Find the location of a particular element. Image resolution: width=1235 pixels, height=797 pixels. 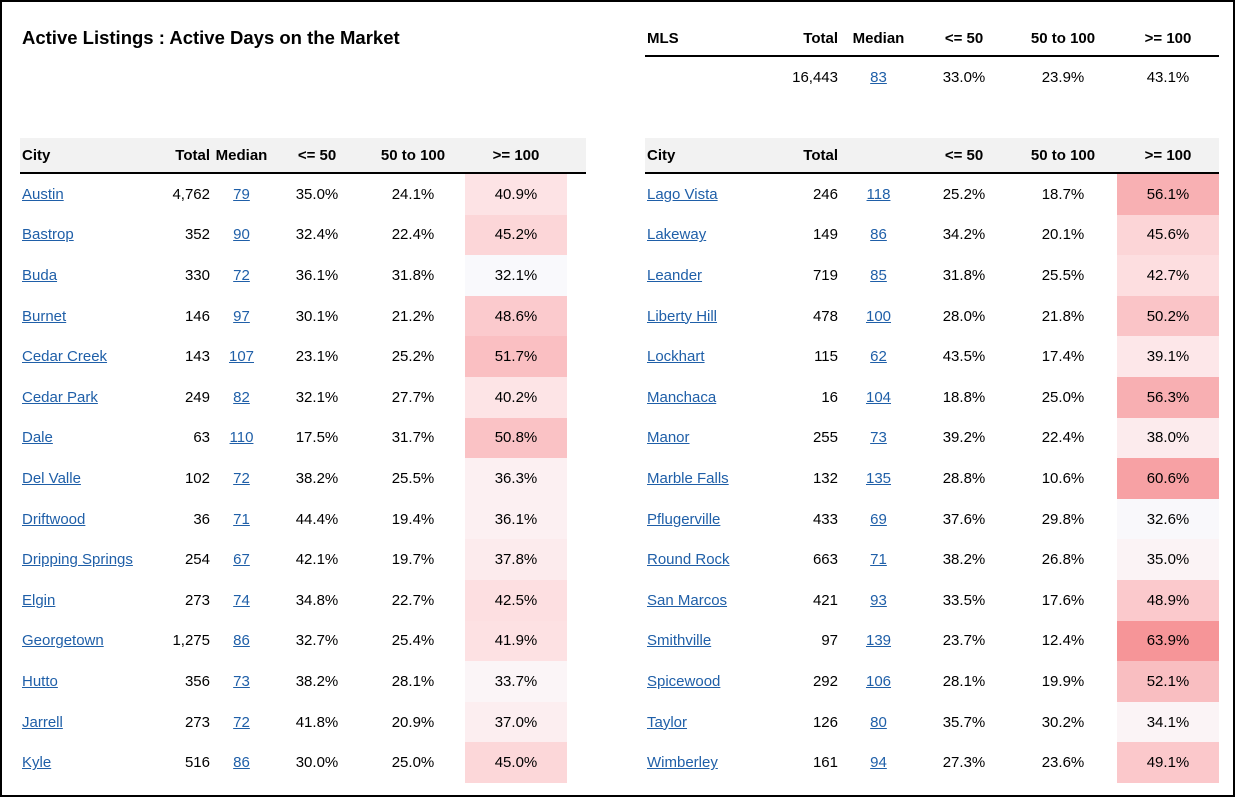

median-link: 79 is located at coordinates (241, 194).